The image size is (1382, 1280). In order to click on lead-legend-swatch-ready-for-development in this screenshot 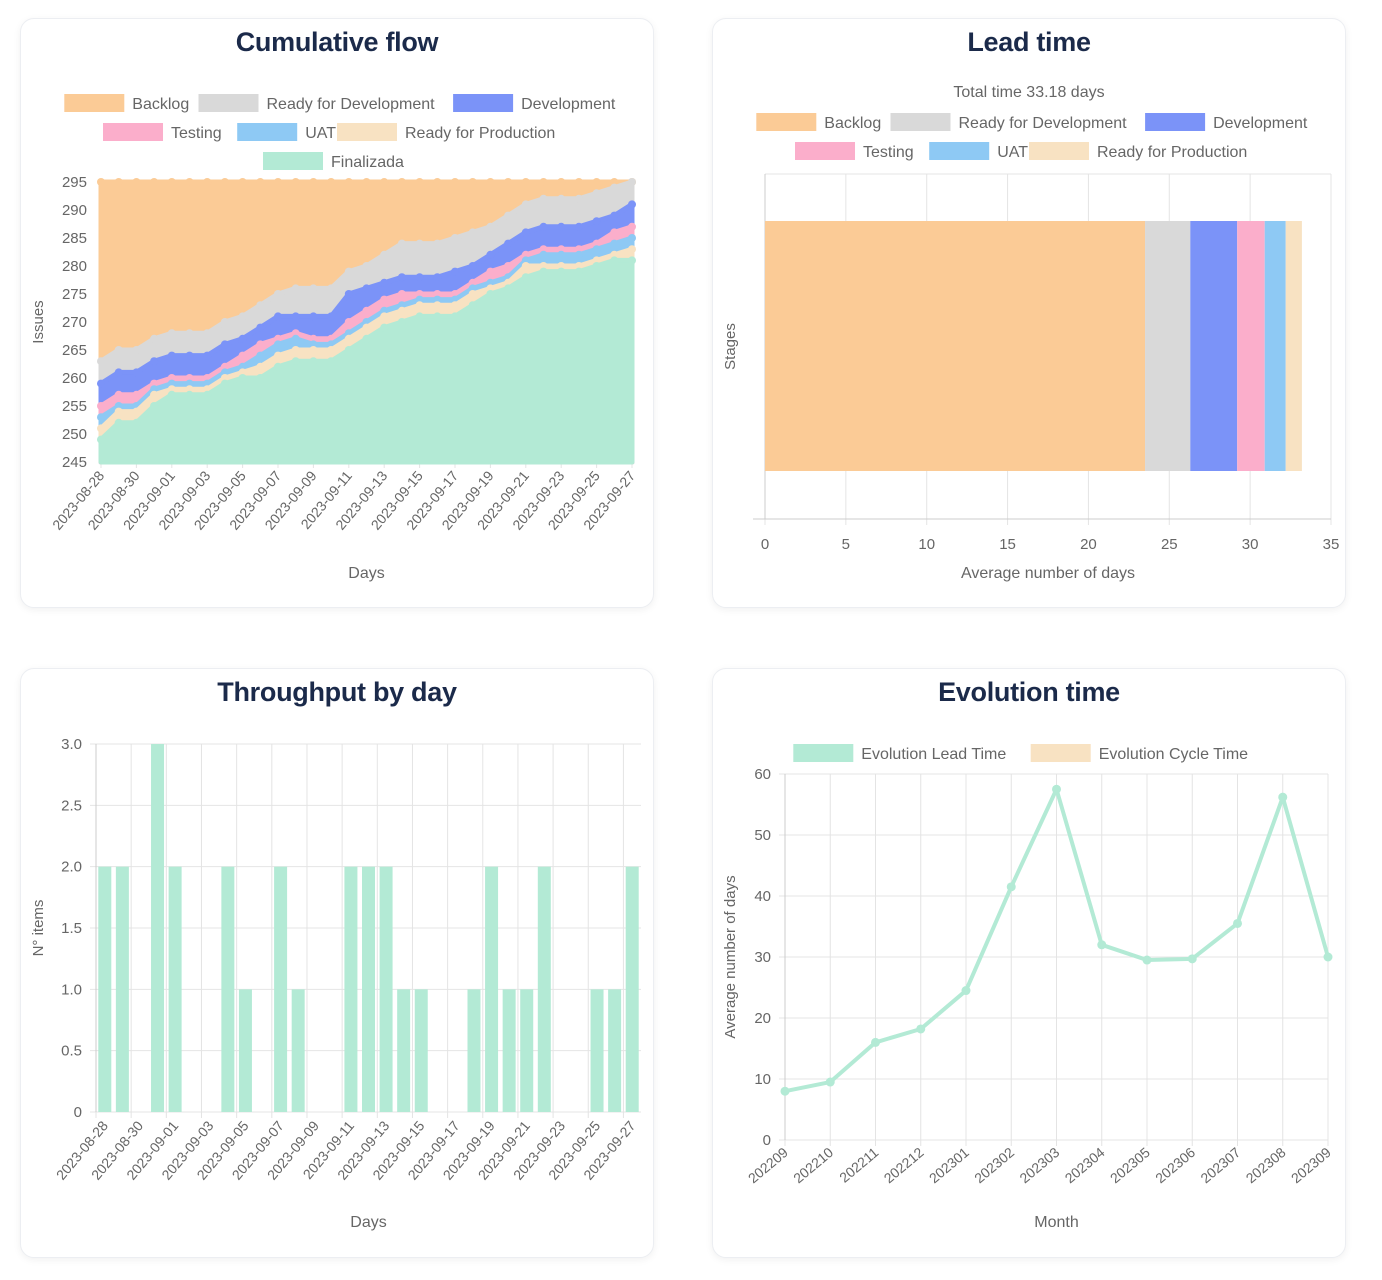, I will do `click(920, 122)`.